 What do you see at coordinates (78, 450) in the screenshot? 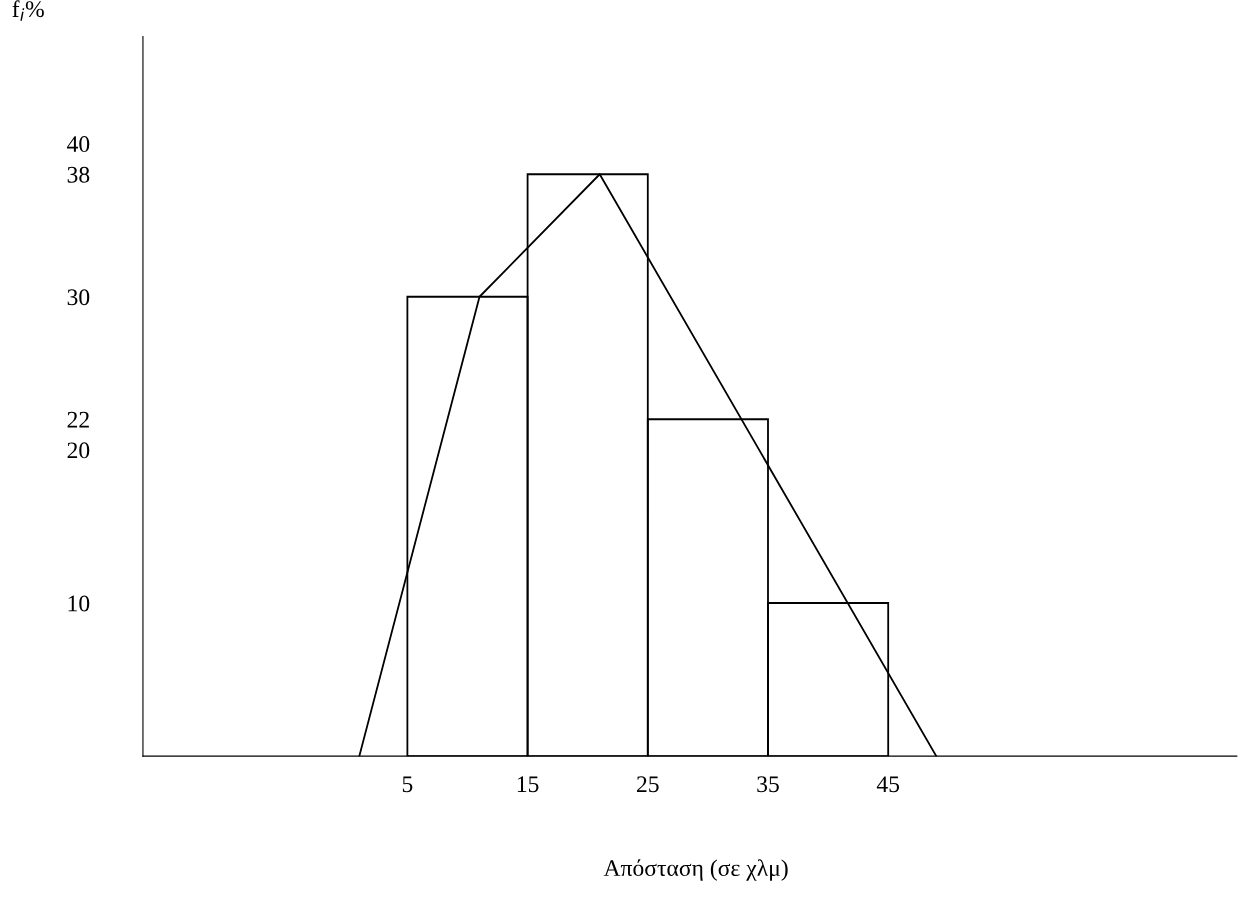
I see `y-tick-label: 20` at bounding box center [78, 450].